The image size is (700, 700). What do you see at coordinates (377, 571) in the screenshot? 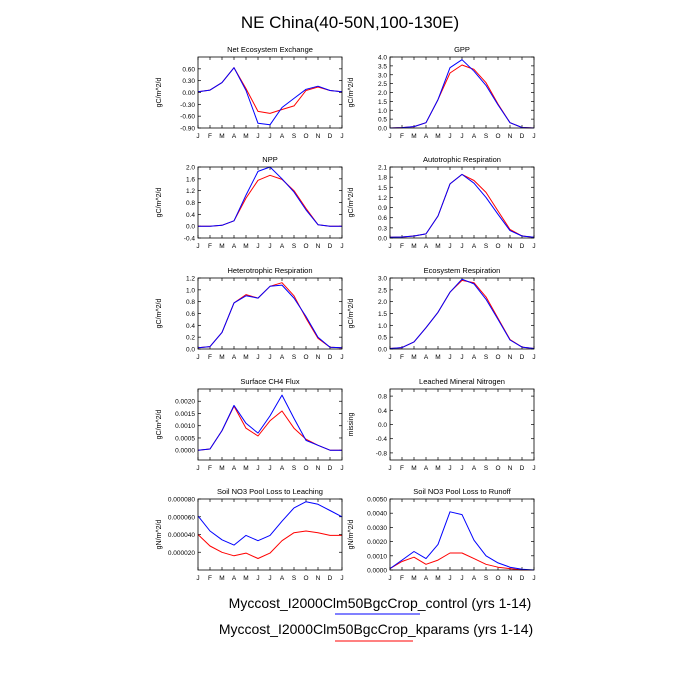
I see `y-tick-label: 0.0000` at bounding box center [377, 571].